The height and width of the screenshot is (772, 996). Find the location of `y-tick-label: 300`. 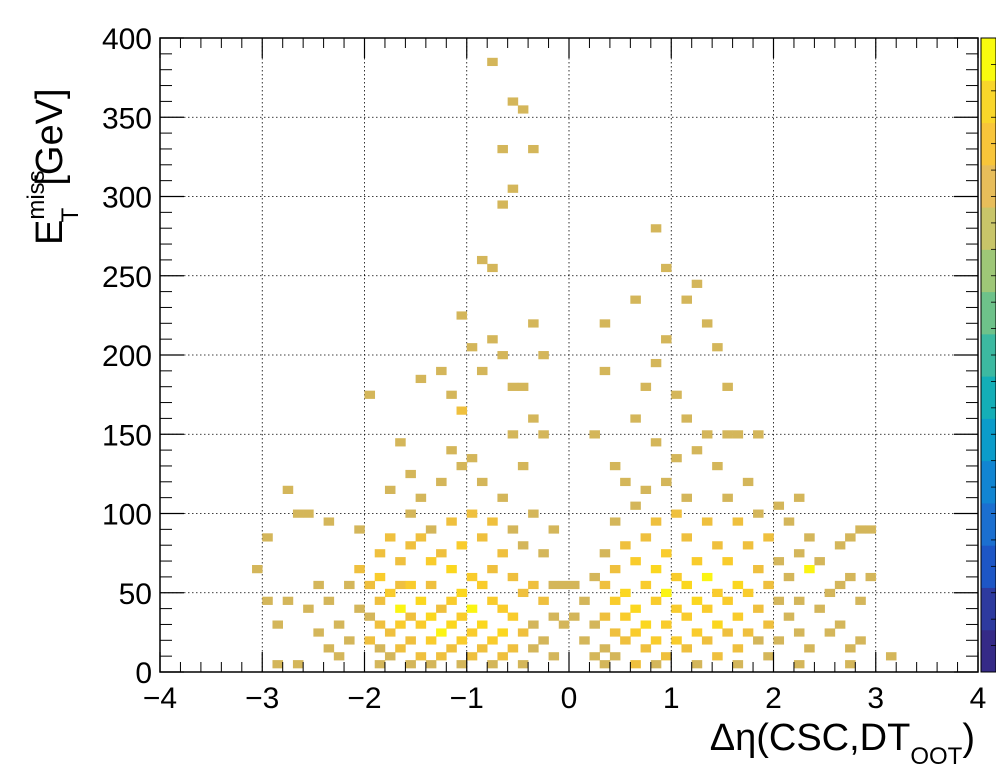

y-tick-label: 300 is located at coordinates (127, 198).